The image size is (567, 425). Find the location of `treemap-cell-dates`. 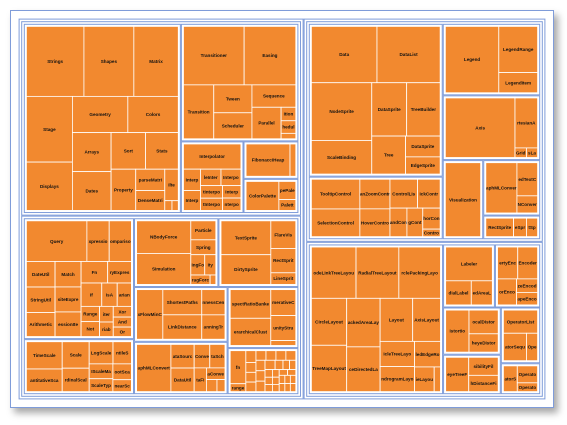

treemap-cell-dates is located at coordinates (92, 191).